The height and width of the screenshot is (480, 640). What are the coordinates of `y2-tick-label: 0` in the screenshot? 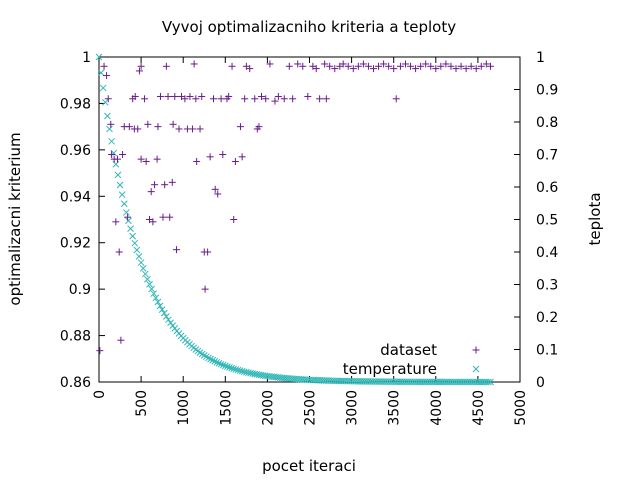 It's located at (540, 383).